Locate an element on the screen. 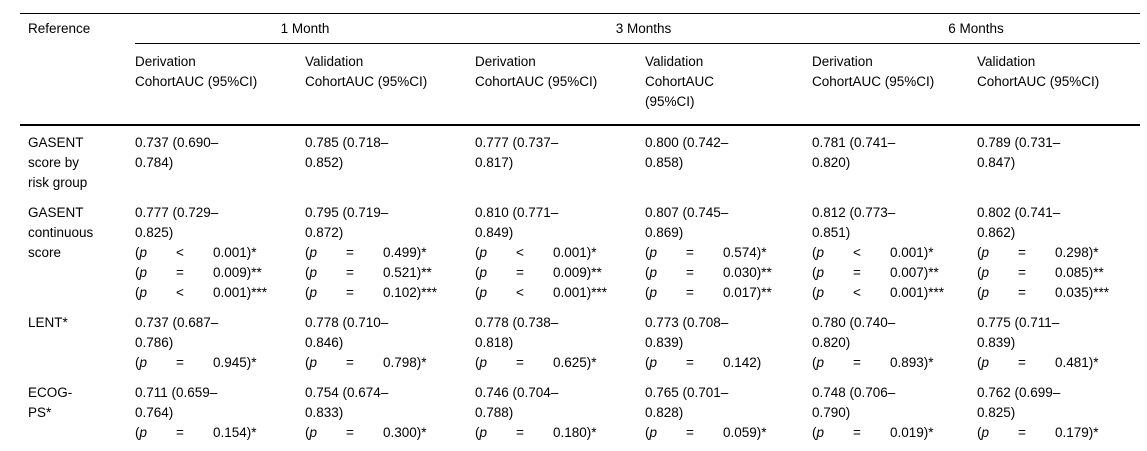  auc-value: 0.781 (0.741– 0.820) is located at coordinates (854, 152).